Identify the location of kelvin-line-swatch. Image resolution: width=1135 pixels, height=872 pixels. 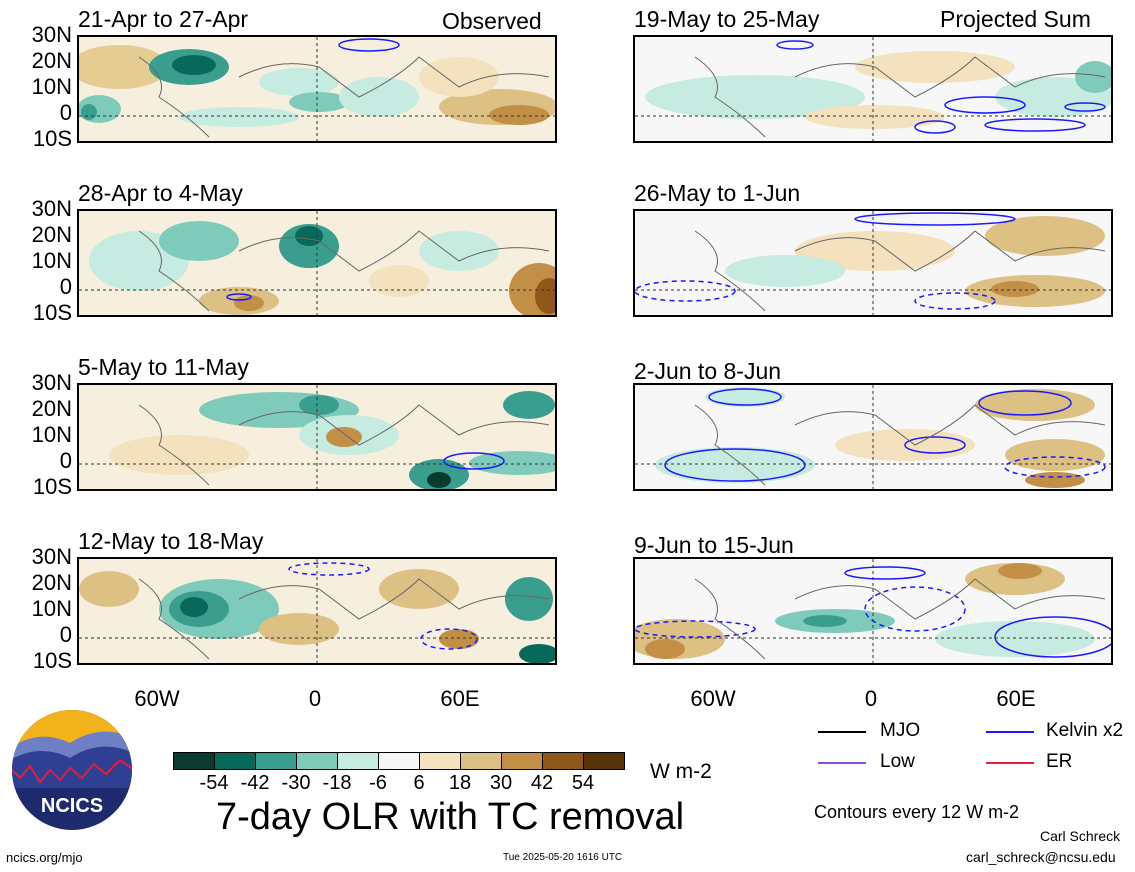
(1010, 732).